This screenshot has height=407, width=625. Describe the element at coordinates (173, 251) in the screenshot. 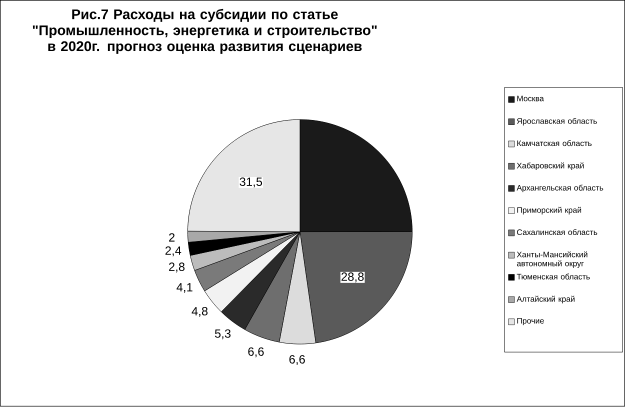

I see `data-label: 2,4` at that location.